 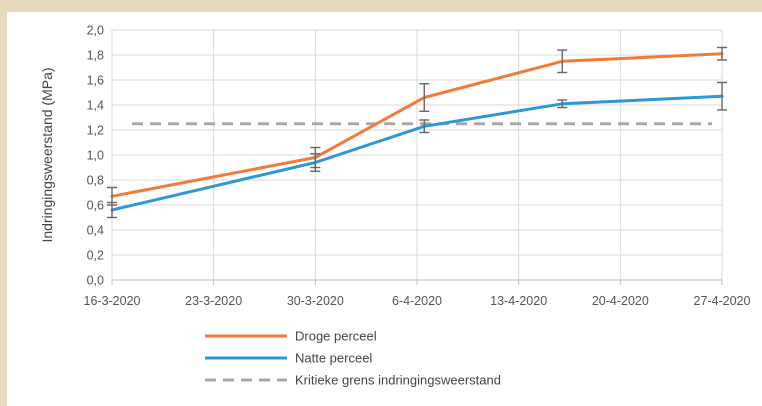 I want to click on legend-item-natte-perceel: Natte perceel, so click(x=288, y=358).